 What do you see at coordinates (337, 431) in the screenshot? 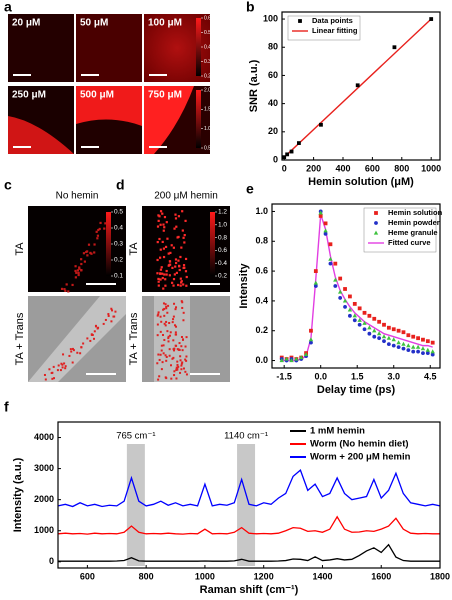
I see `legend-label: 1 mM hemin` at bounding box center [337, 431].